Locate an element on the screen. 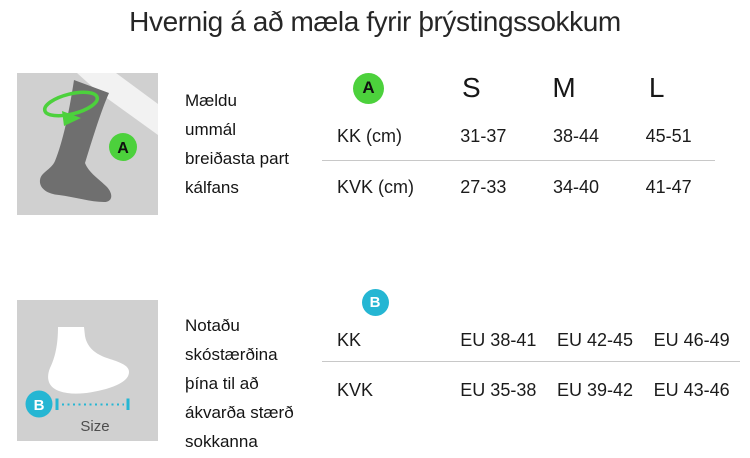 The width and height of the screenshot is (750, 458). badge-b-icon is located at coordinates (39, 404).